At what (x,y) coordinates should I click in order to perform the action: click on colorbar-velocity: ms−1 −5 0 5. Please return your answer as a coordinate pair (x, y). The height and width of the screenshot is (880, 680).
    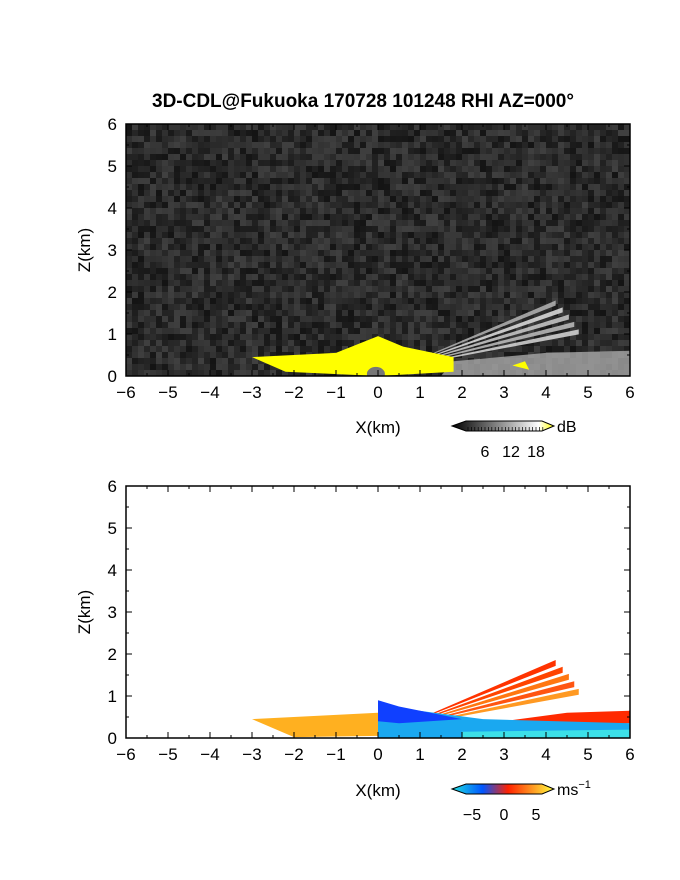
    Looking at the image, I should click on (520, 801).